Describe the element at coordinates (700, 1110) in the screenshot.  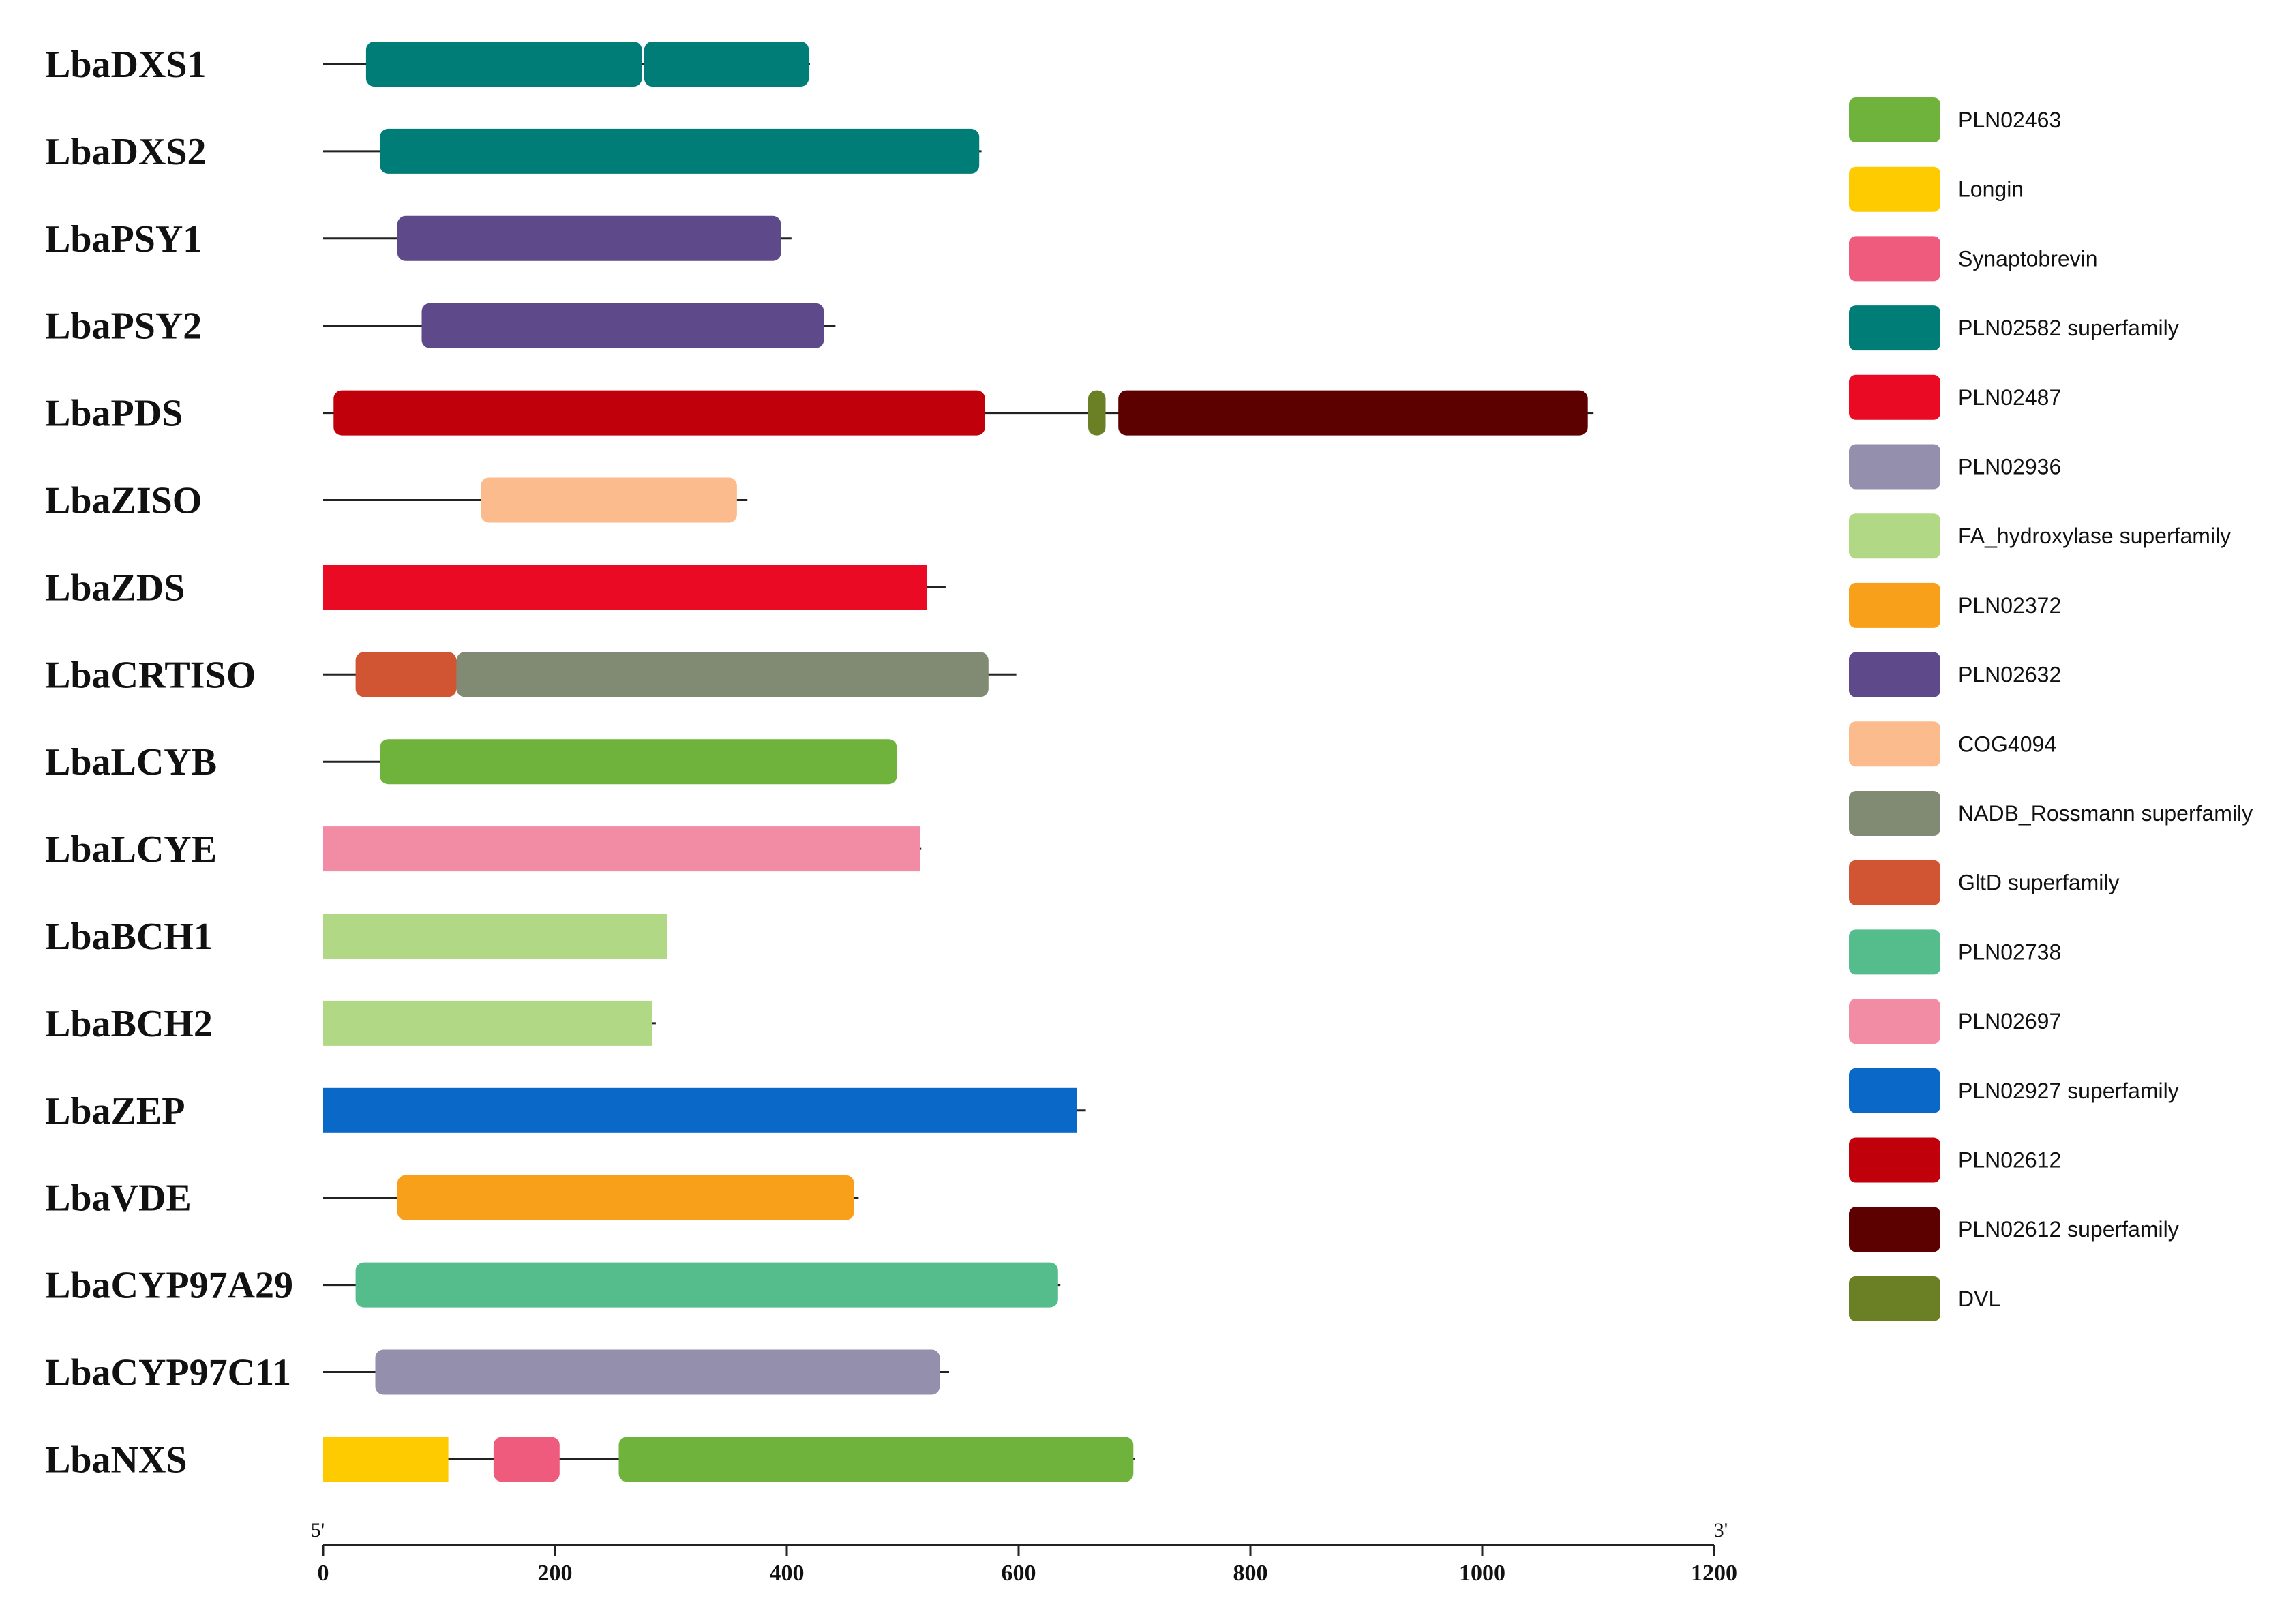
I see `domain-pln02927-superfamily` at that location.